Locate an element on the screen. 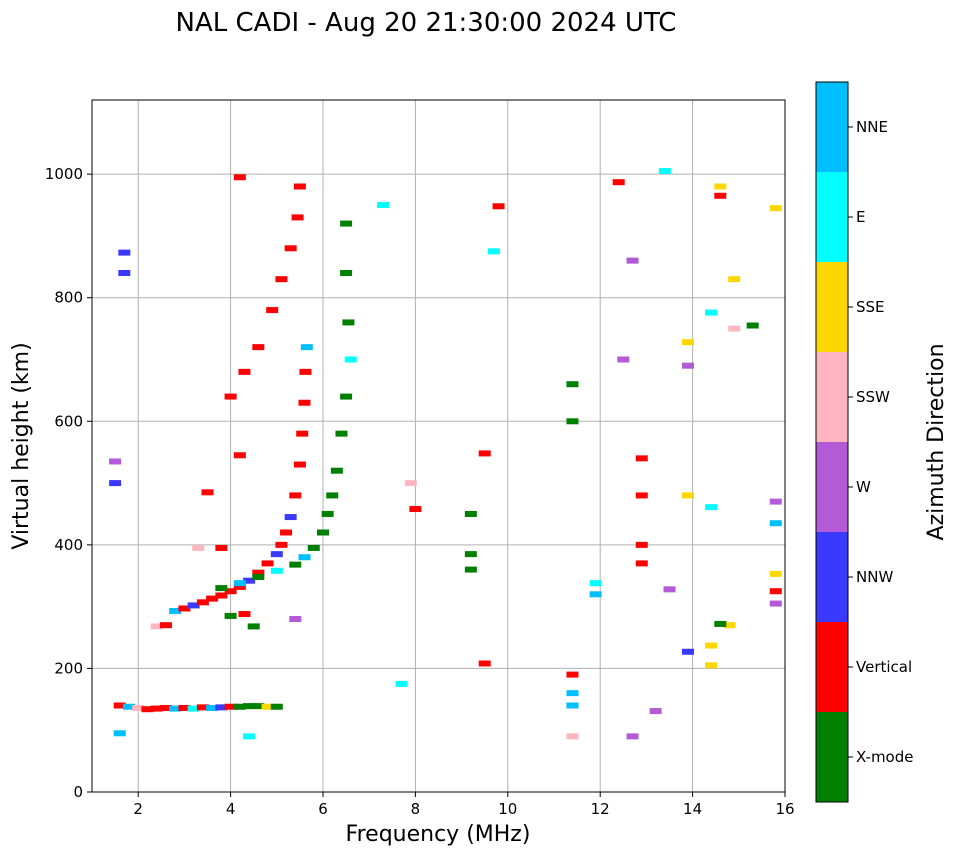 The image size is (958, 857). chart-title: NAL CADI - Aug 20 21:30:00 2024 UTC is located at coordinates (426, 23).